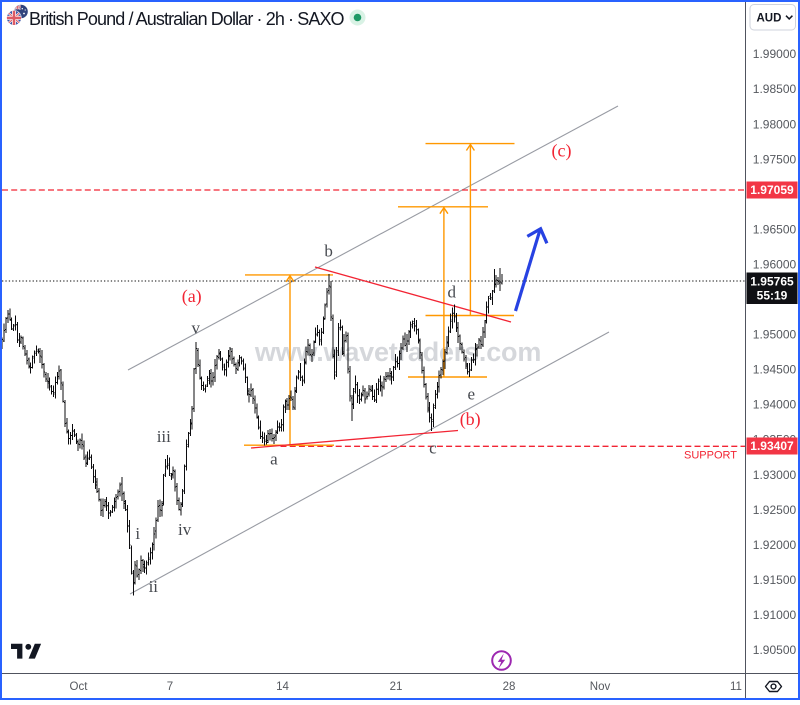 This screenshot has height=705, width=800. Describe the element at coordinates (164, 436) in the screenshot. I see `svg-text: iii` at that location.